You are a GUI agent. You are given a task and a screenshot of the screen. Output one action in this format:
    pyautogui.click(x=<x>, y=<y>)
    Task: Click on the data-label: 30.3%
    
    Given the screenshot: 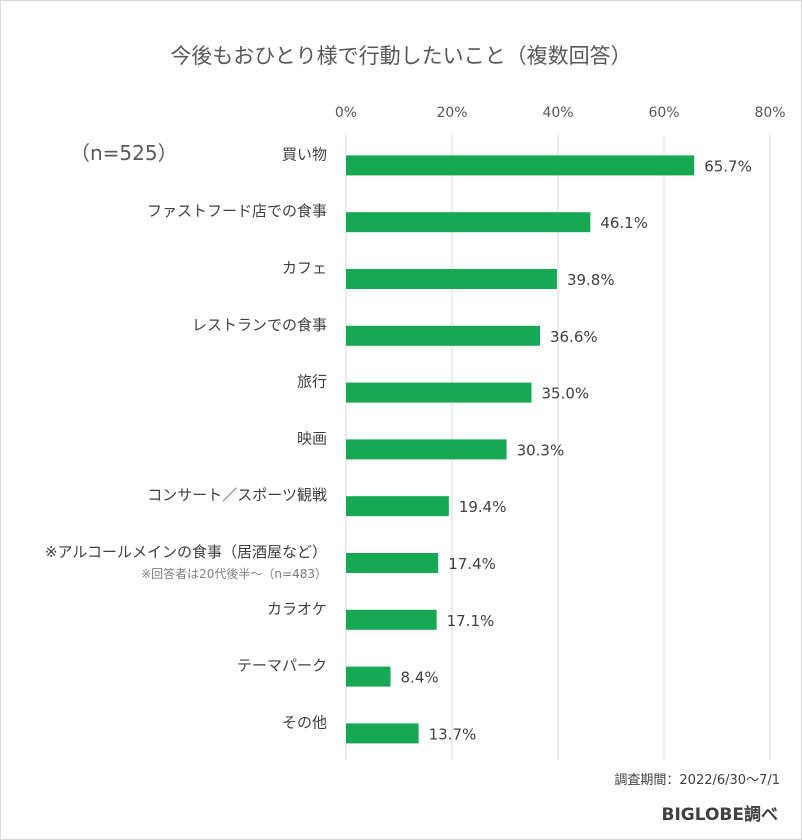 What is the action you would take?
    pyautogui.click(x=541, y=450)
    